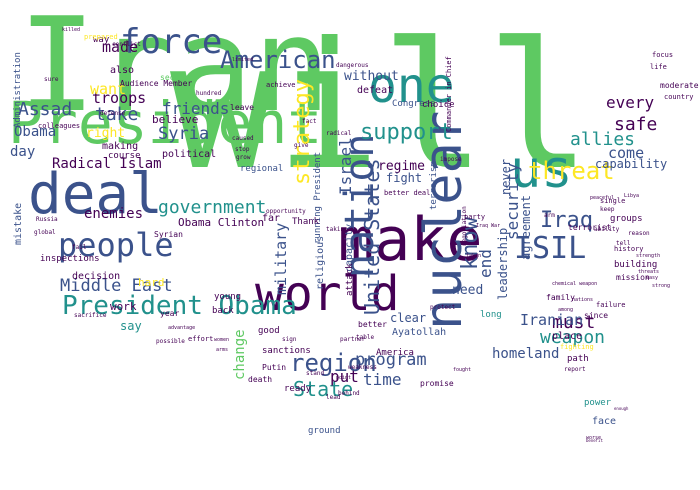 The image size is (700, 490). I want to click on word-take: take, so click(117, 114).